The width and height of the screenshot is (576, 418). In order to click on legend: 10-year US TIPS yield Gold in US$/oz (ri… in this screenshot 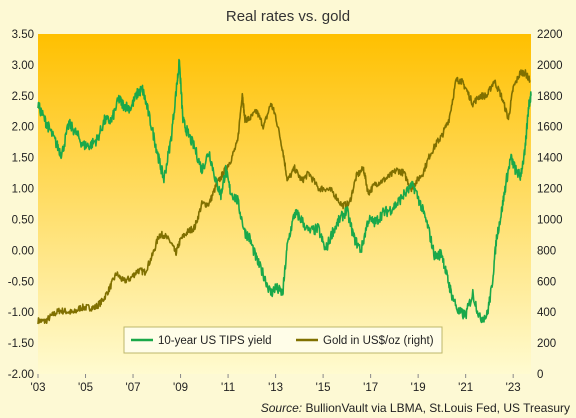, I will do `click(283, 340)`.